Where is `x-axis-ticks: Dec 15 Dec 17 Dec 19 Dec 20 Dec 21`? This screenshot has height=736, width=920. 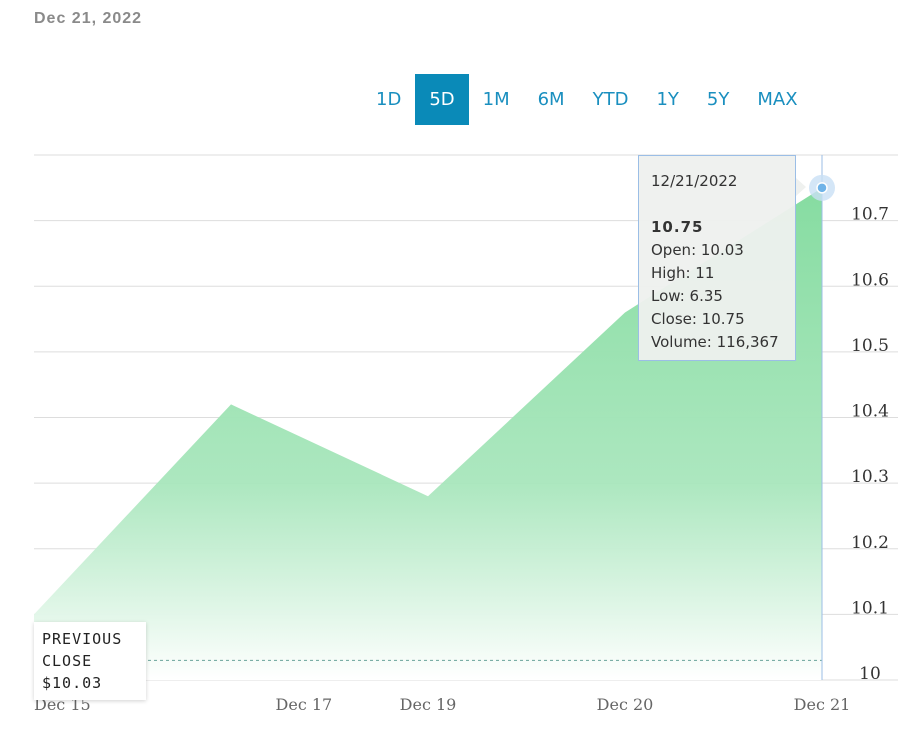 x-axis-ticks: Dec 15 Dec 17 Dec 19 Dec 20 Dec 21 is located at coordinates (442, 704).